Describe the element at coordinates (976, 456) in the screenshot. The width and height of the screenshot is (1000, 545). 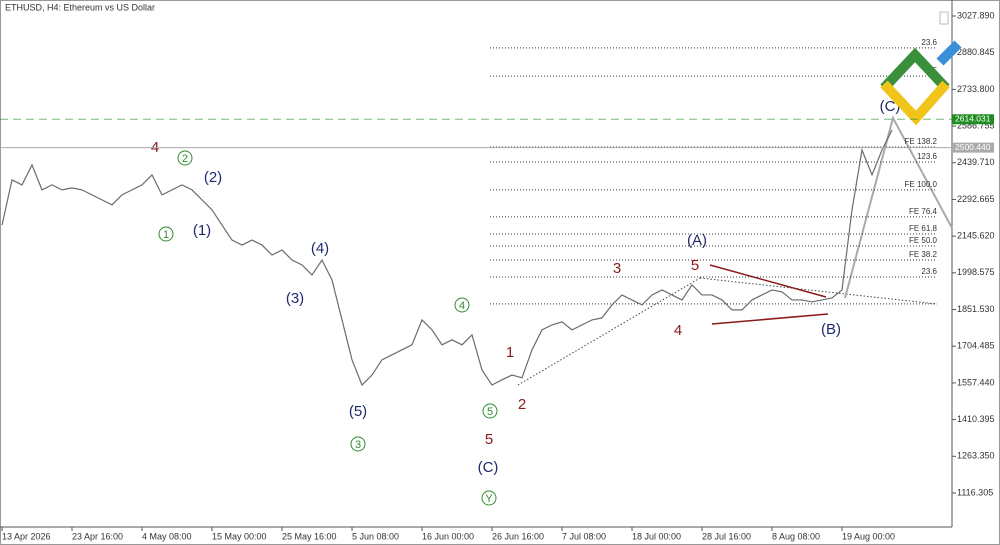
I see `y-tick-label: 1263.350` at that location.